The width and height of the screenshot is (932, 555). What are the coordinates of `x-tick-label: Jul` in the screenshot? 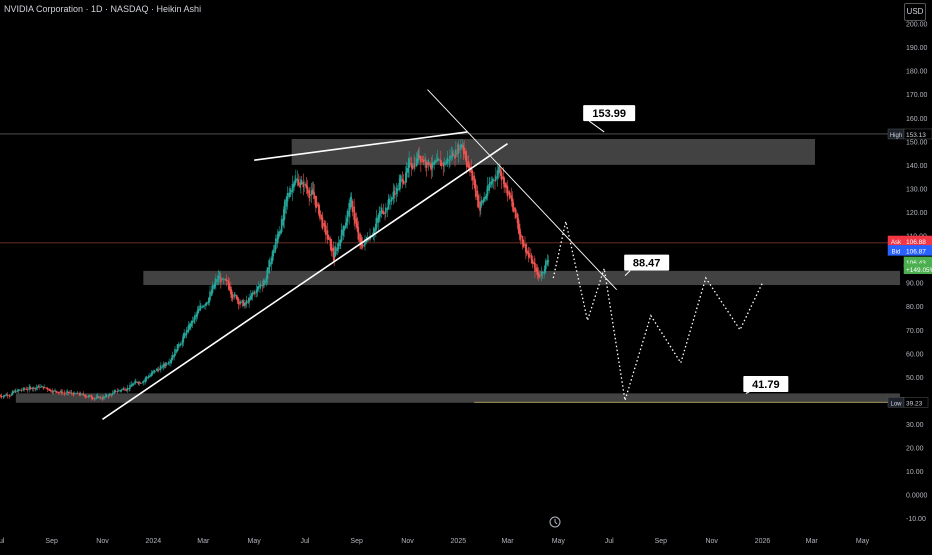 It's located at (609, 541).